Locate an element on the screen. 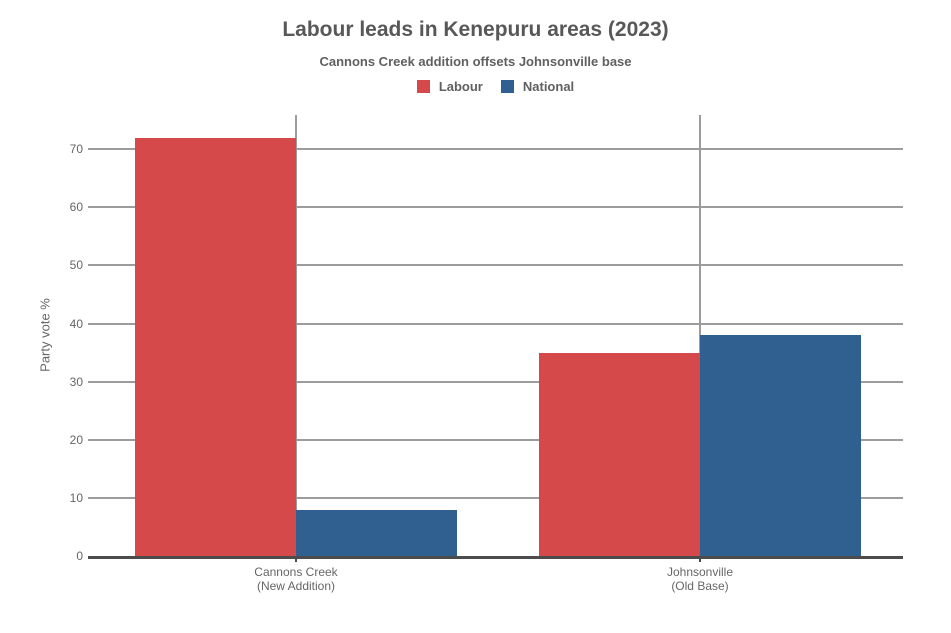 This screenshot has height=633, width=951. y-tick-label: 30 is located at coordinates (76, 381).